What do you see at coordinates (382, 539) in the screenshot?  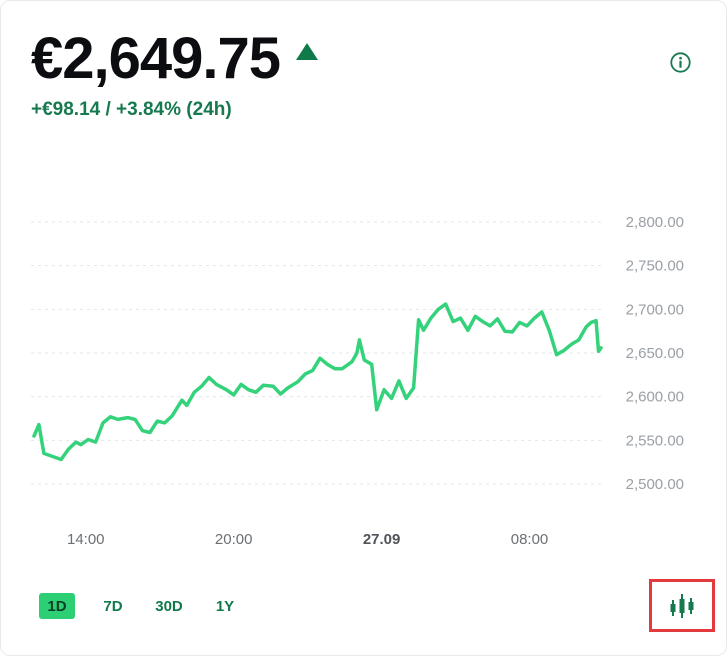 I see `x-tick-label: 27.09` at bounding box center [382, 539].